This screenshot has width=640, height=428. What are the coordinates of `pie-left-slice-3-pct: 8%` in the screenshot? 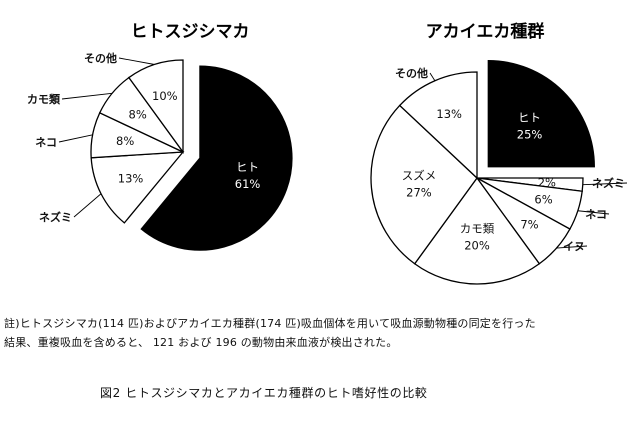 It's located at (138, 114).